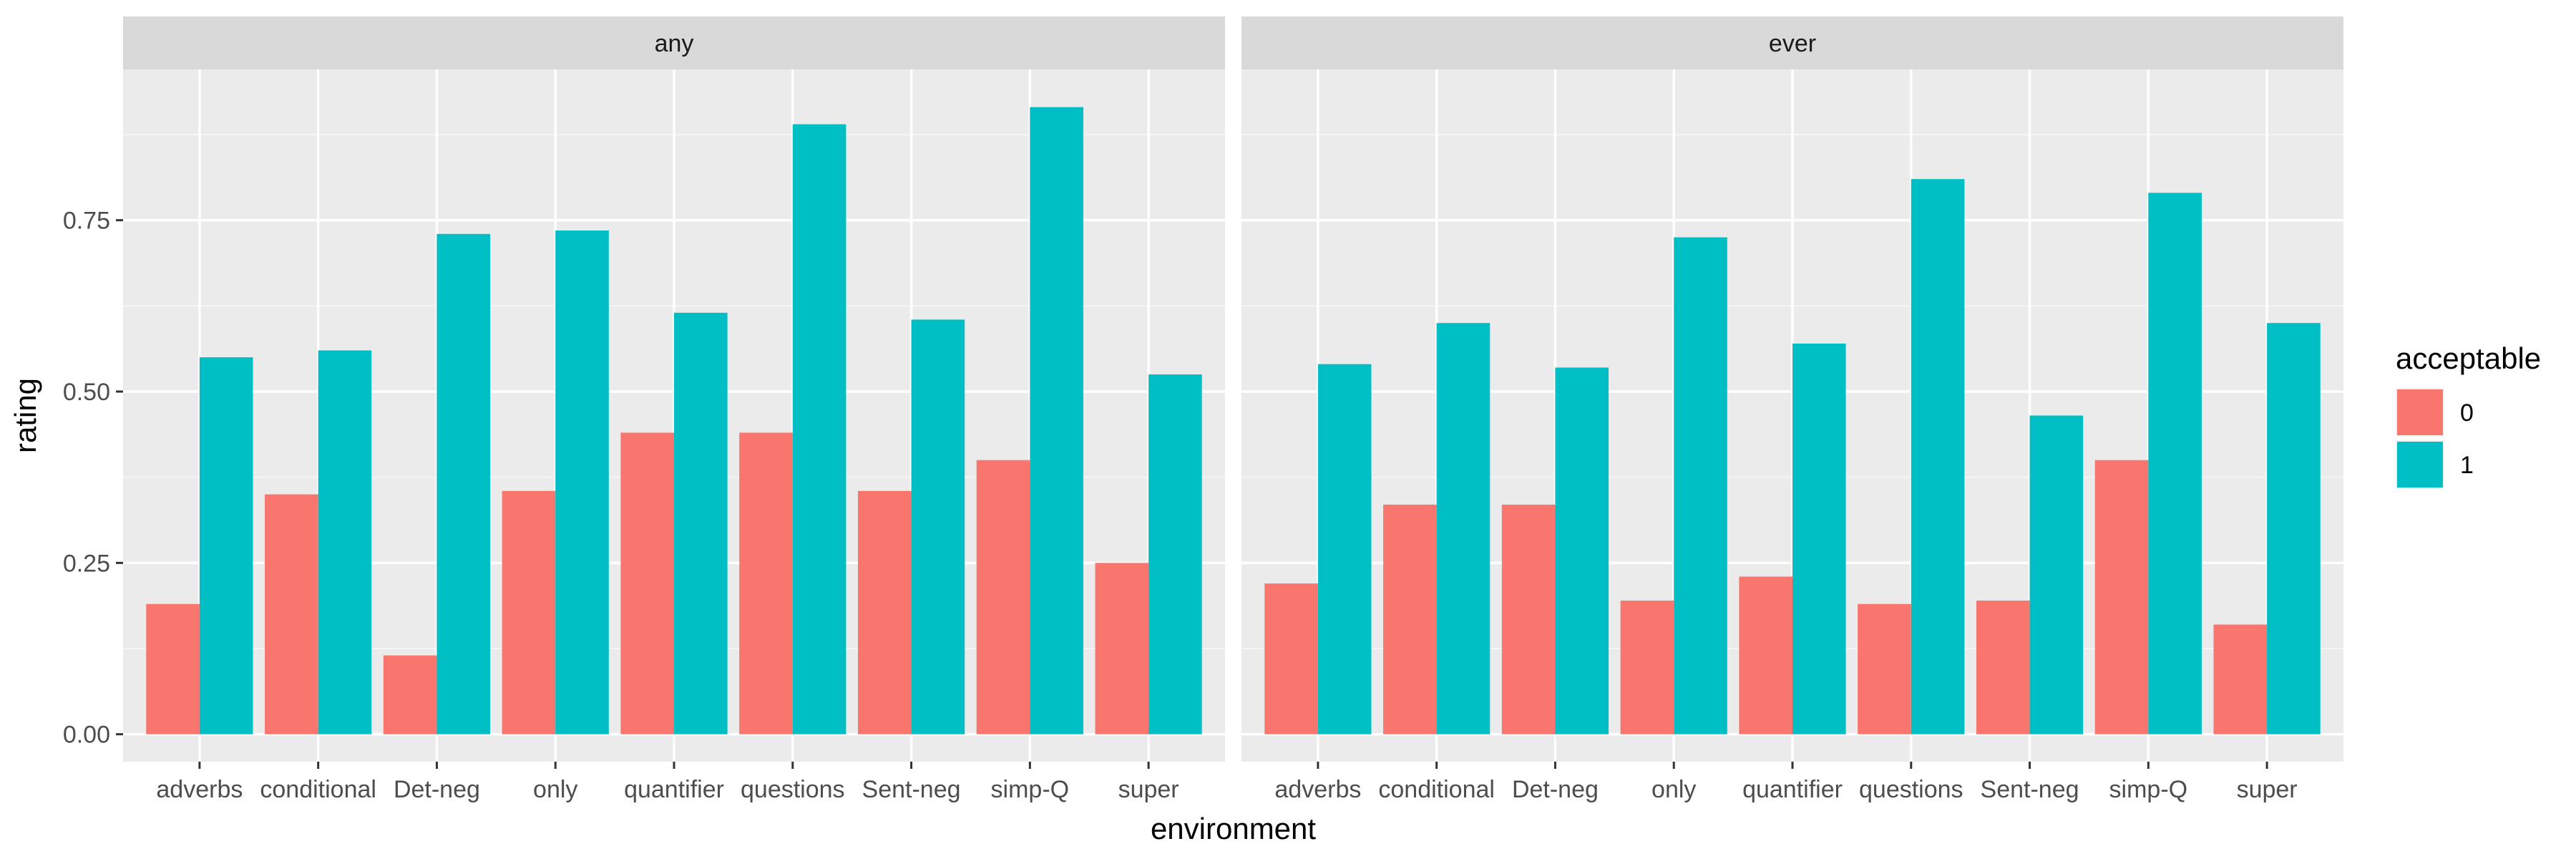 This screenshot has width=2576, height=859. I want to click on y-tick-label: 0.75, so click(86, 221).